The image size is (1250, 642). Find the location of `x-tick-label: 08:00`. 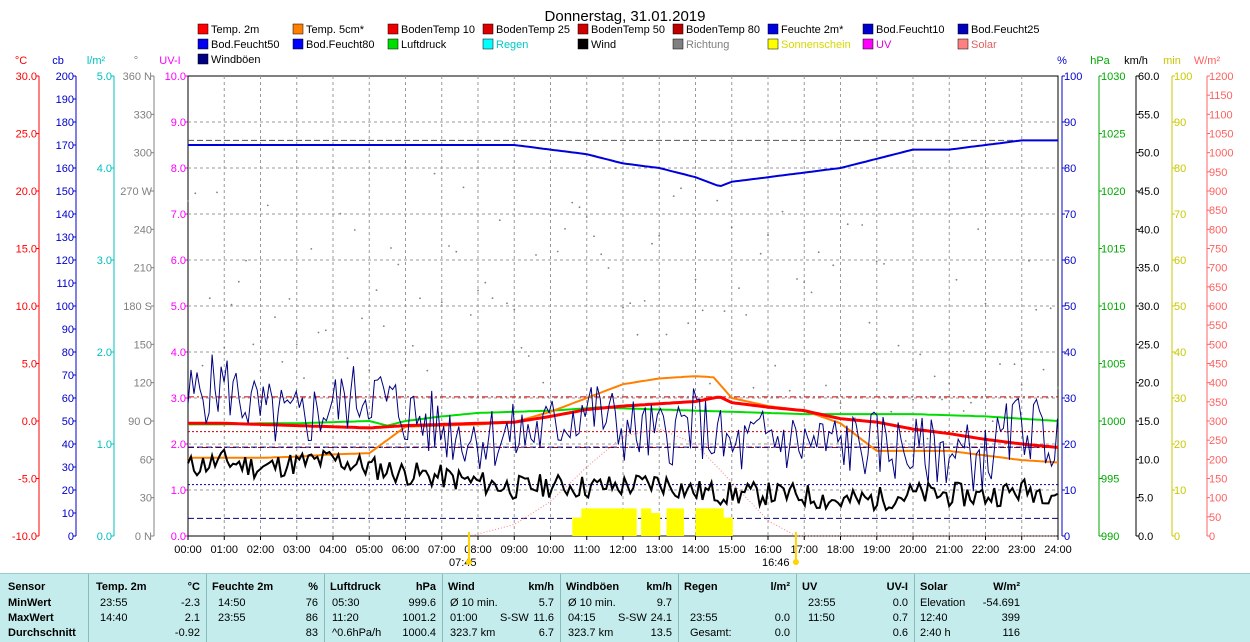

x-tick-label: 08:00 is located at coordinates (478, 550).